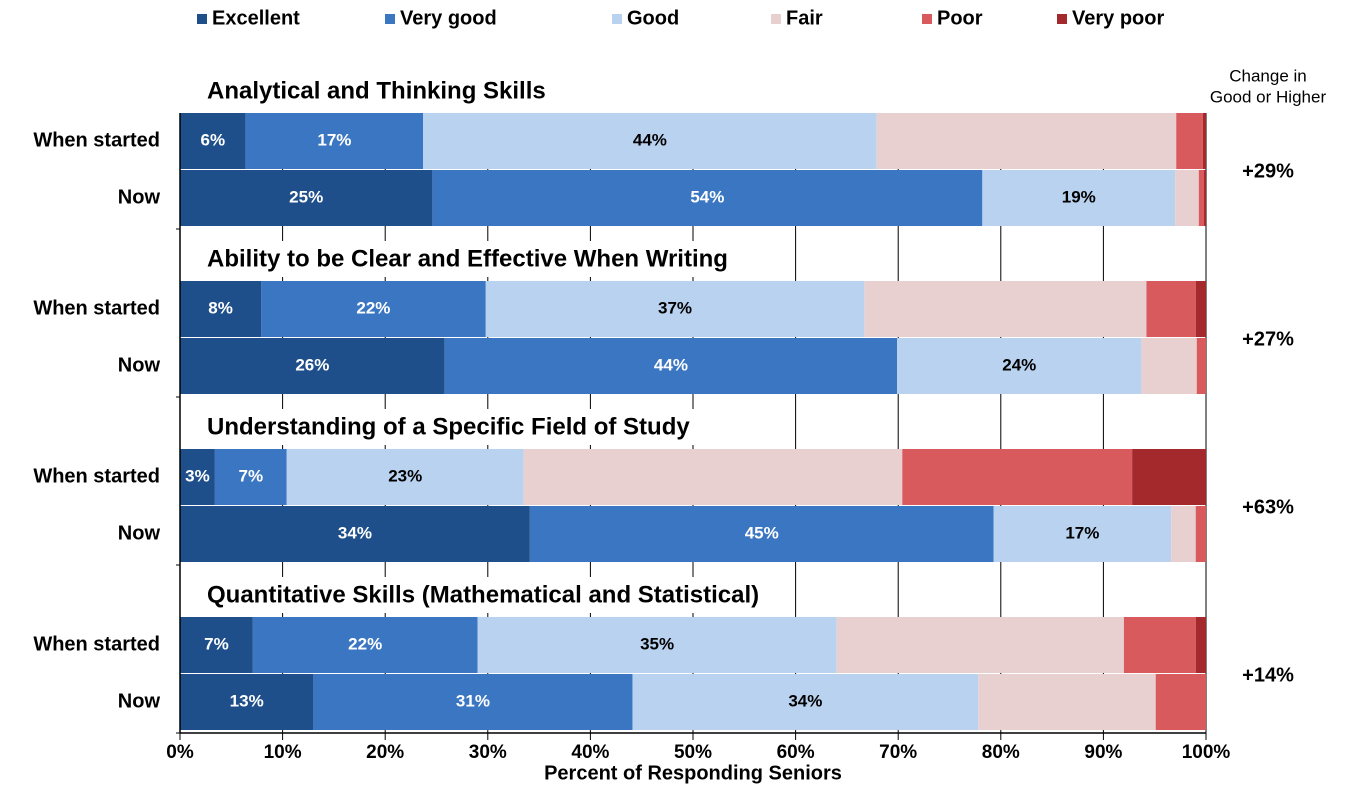  What do you see at coordinates (1268, 96) in the screenshot?
I see `change-header: Good or Higher` at bounding box center [1268, 96].